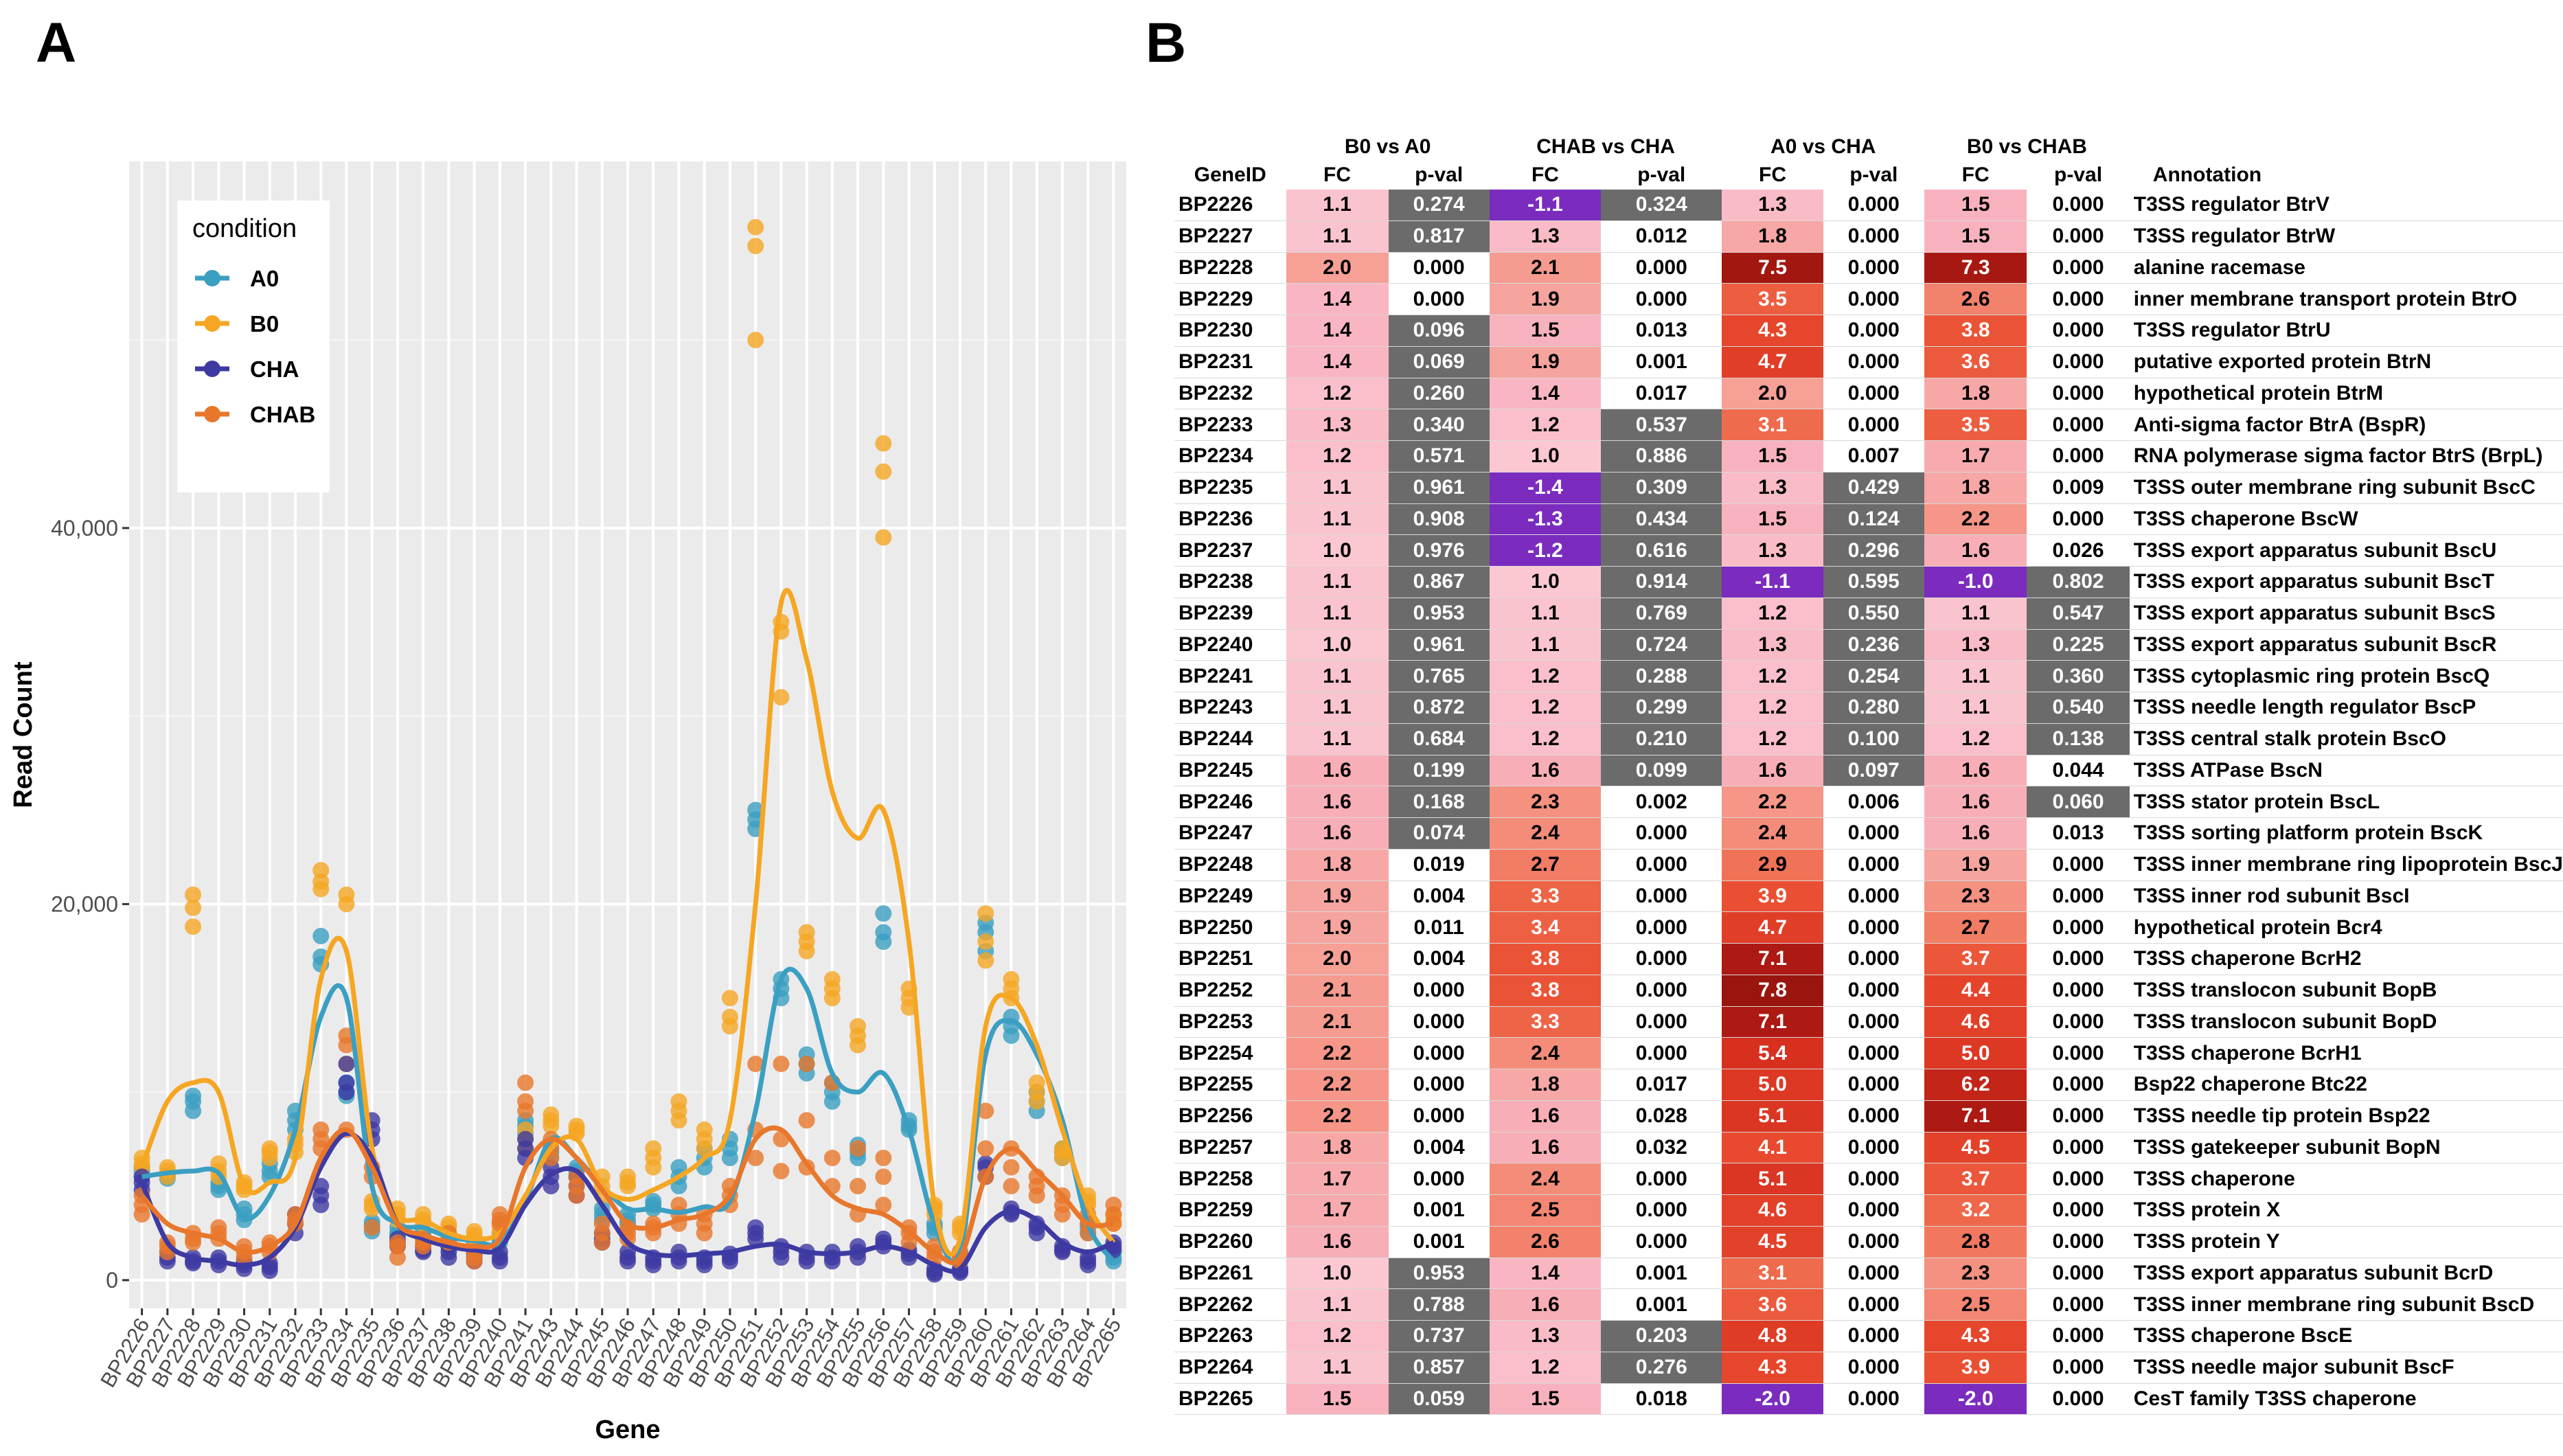 This screenshot has height=1456, width=2563. I want to click on point-a0, so click(1012, 1036).